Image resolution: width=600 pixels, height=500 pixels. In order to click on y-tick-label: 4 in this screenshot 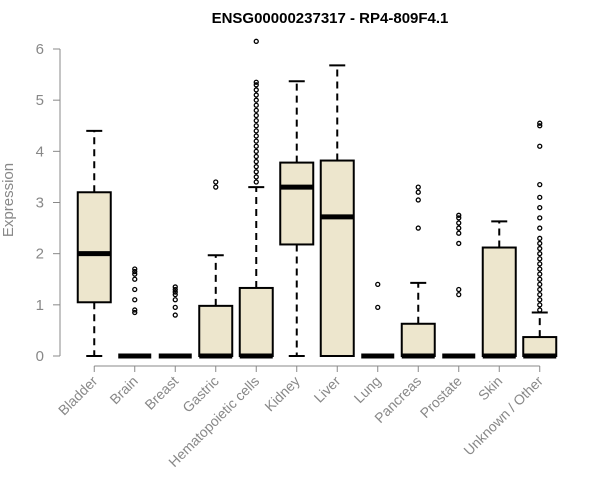, I will do `click(40, 151)`.